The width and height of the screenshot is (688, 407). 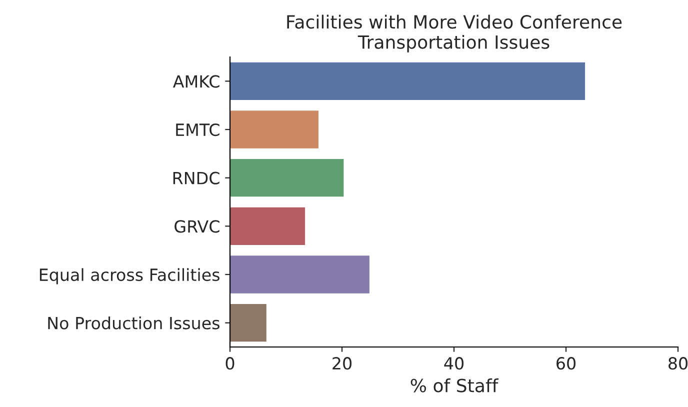 I want to click on y-tick-label: Equal across Facilities, so click(x=130, y=276).